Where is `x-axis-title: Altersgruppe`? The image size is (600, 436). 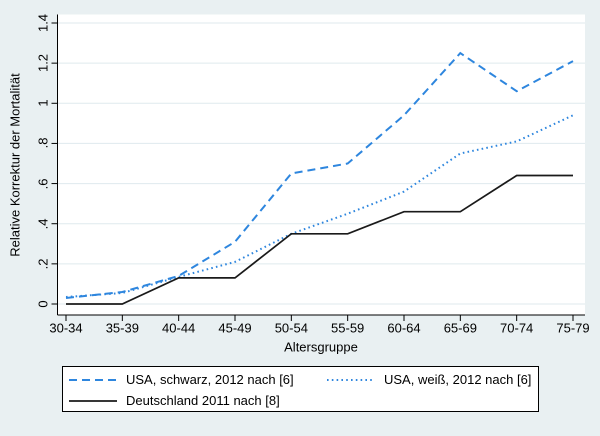 x-axis-title: Altersgruppe is located at coordinates (321, 347).